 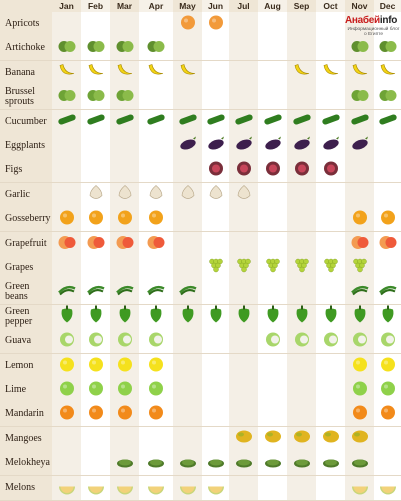 What do you see at coordinates (200, 194) in the screenshot?
I see `row-garlic: Garlic` at bounding box center [200, 194].